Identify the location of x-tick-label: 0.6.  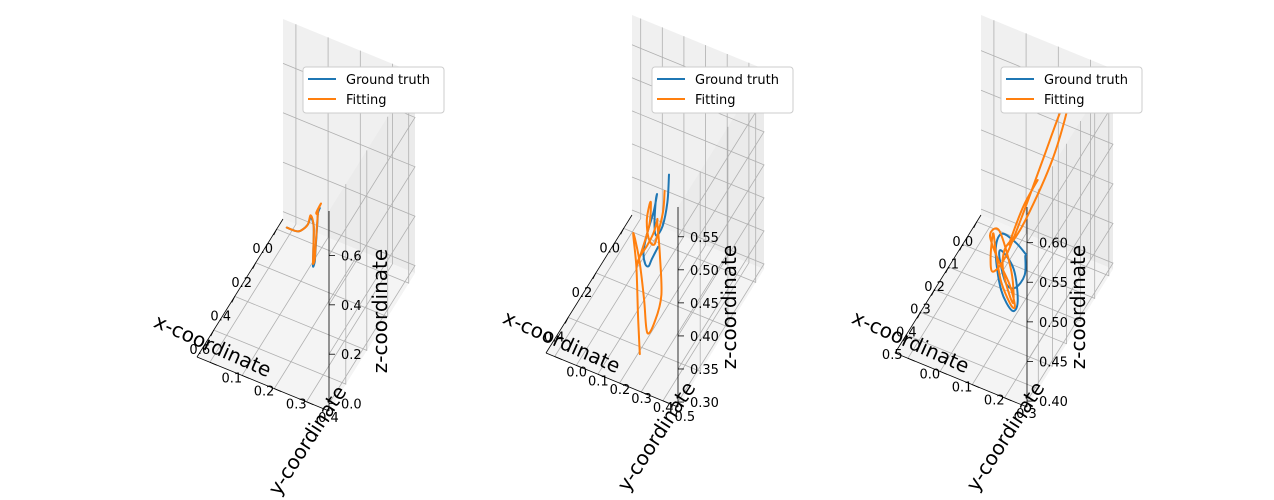
(199, 350).